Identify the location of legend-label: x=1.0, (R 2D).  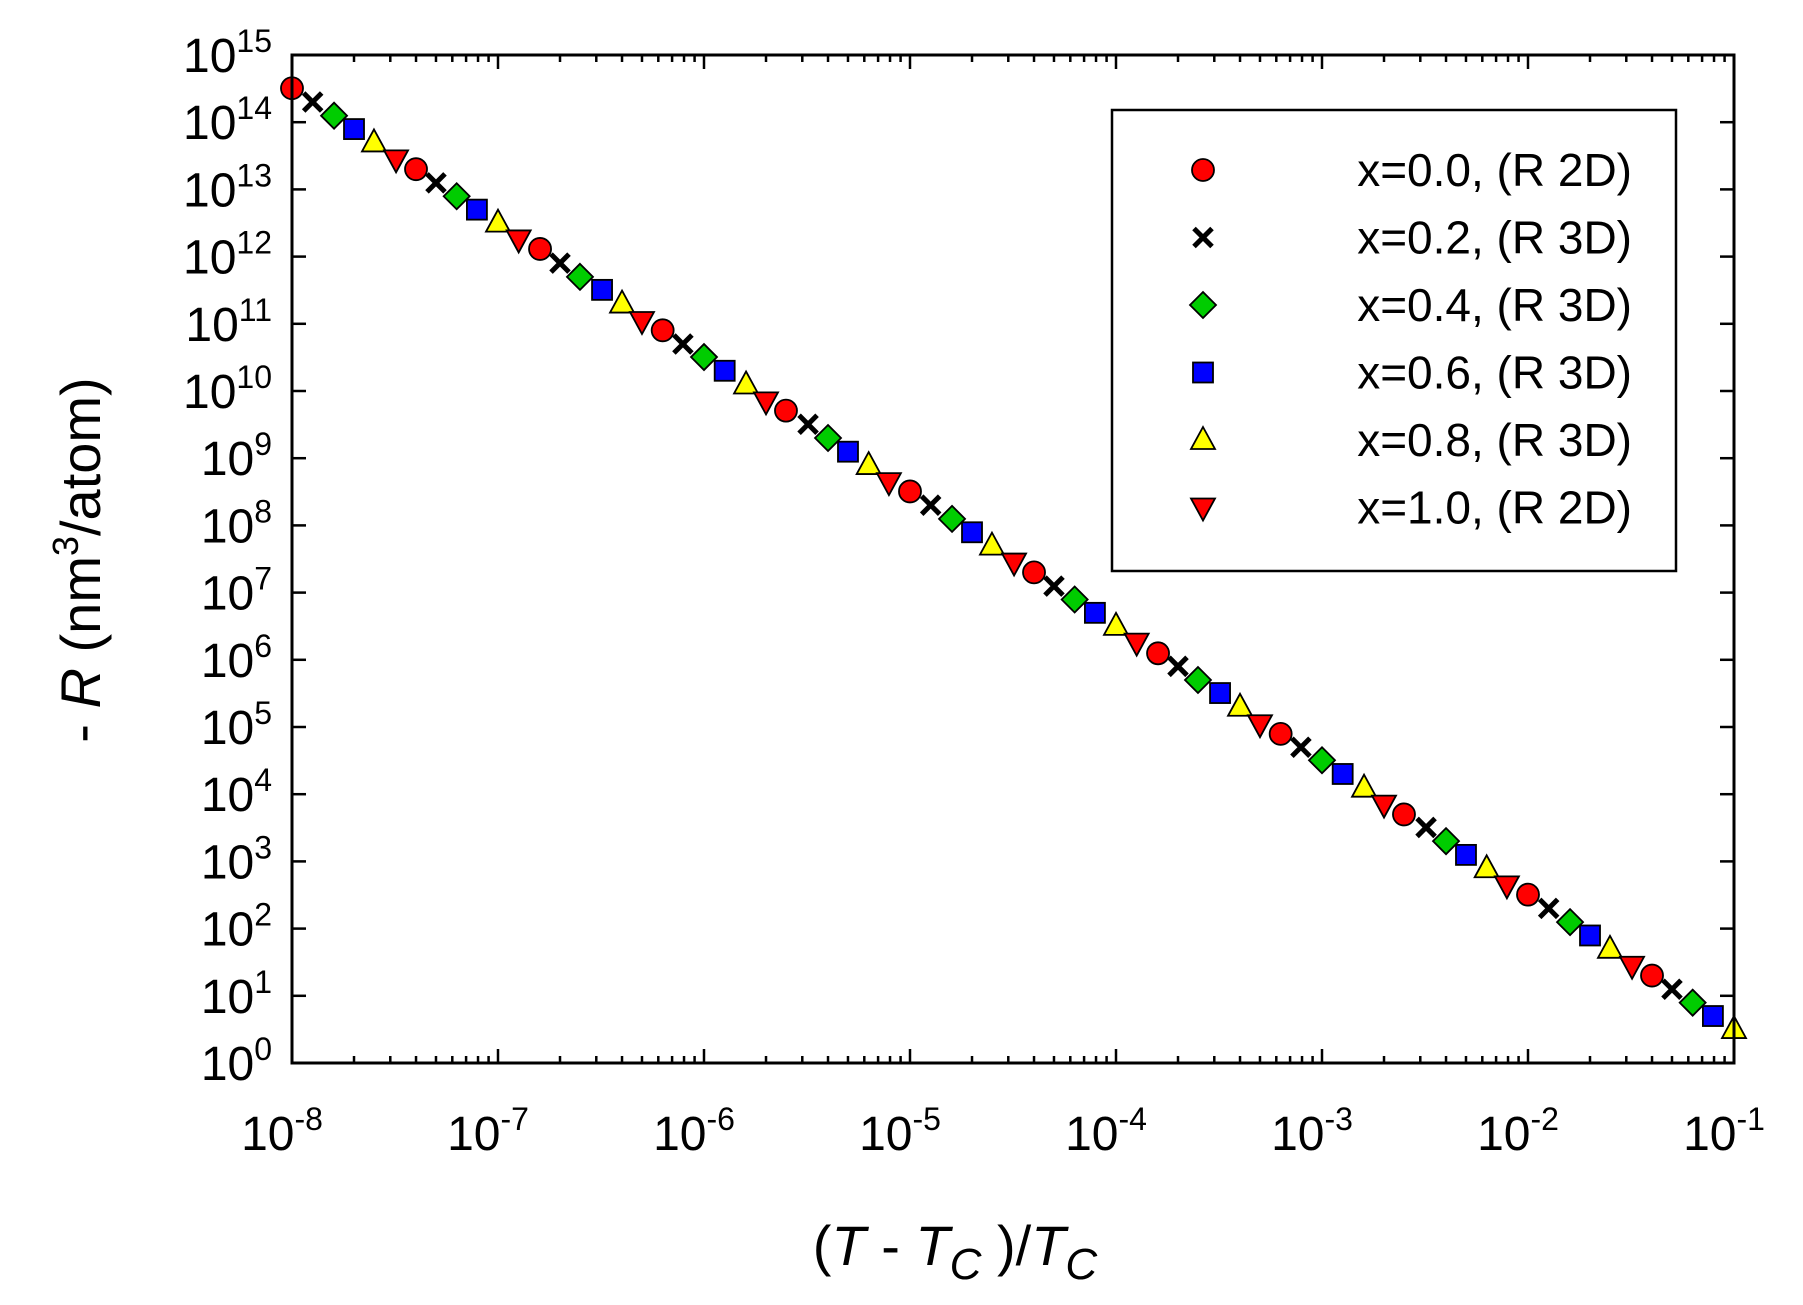
(1494, 508).